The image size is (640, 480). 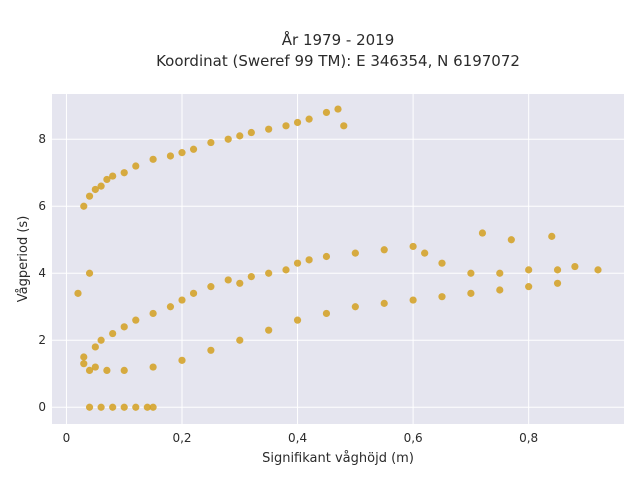 What do you see at coordinates (297, 438) in the screenshot?
I see `x-tick-label: 0,4` at bounding box center [297, 438].